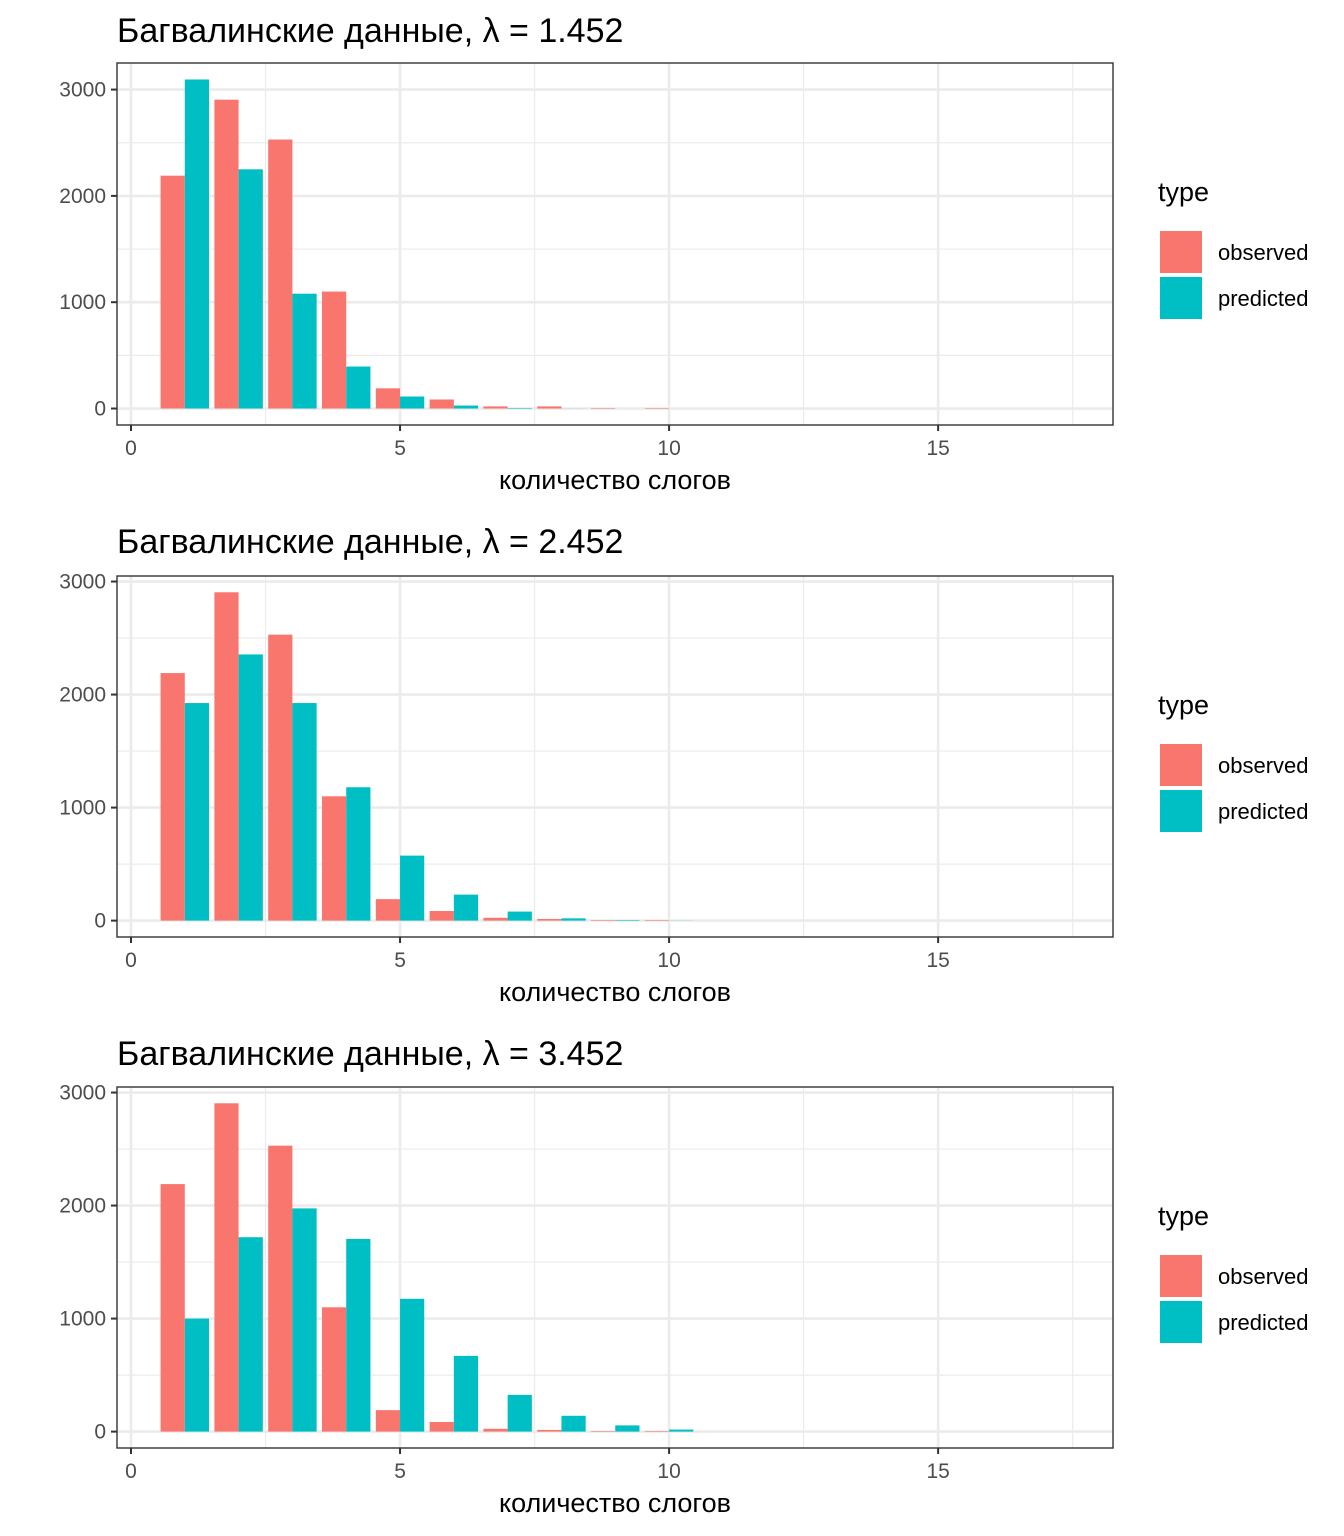 This screenshot has height=1536, width=1344. I want to click on chart-title: Багвалинские данные, λ = 2.452, so click(370, 542).